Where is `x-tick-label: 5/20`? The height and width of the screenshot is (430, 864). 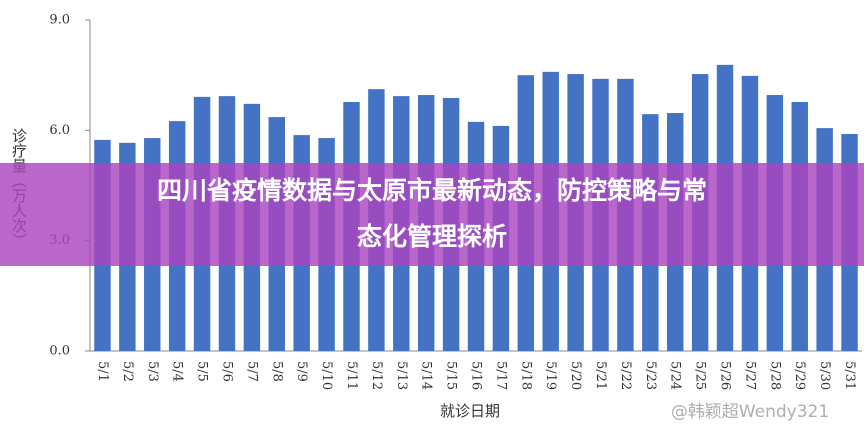 x-tick-label: 5/20 is located at coordinates (575, 375).